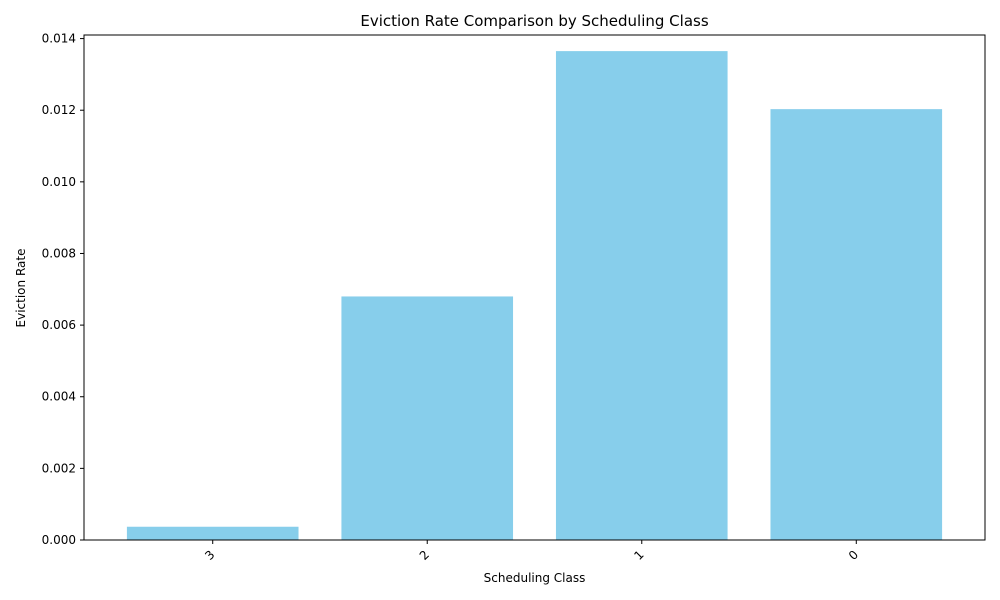 Image resolution: width=1000 pixels, height=600 pixels. I want to click on y-axis-ticks: 0.000 0.002 0.004 0.006 0.008 0.010 0.012 0.014, so click(63, 289).